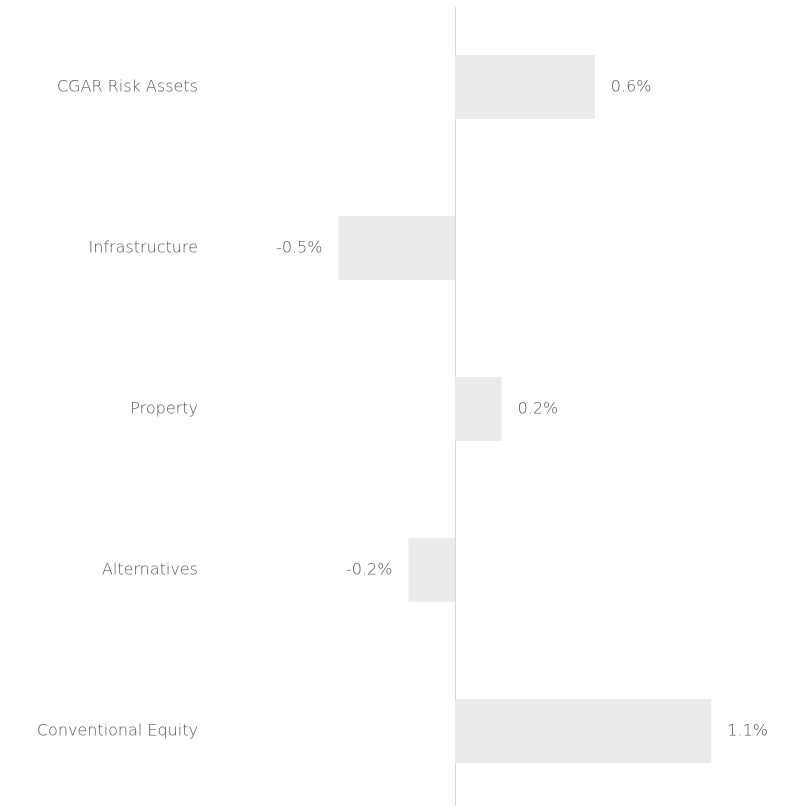 Image resolution: width=787 pixels, height=806 pixels. What do you see at coordinates (631, 86) in the screenshot?
I see `value-label: 0.6%` at bounding box center [631, 86].